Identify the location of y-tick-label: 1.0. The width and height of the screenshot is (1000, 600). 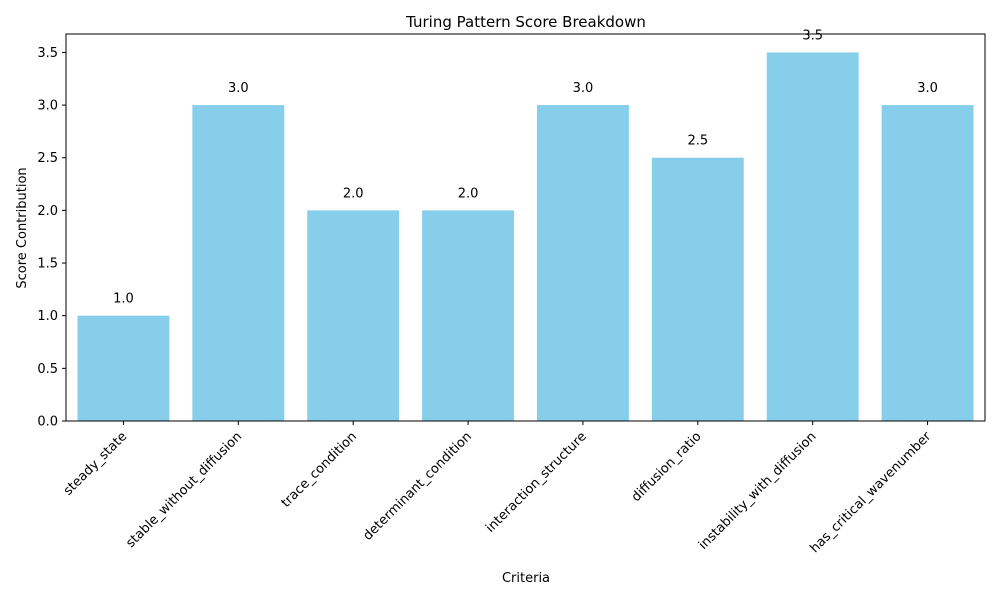
(47, 316).